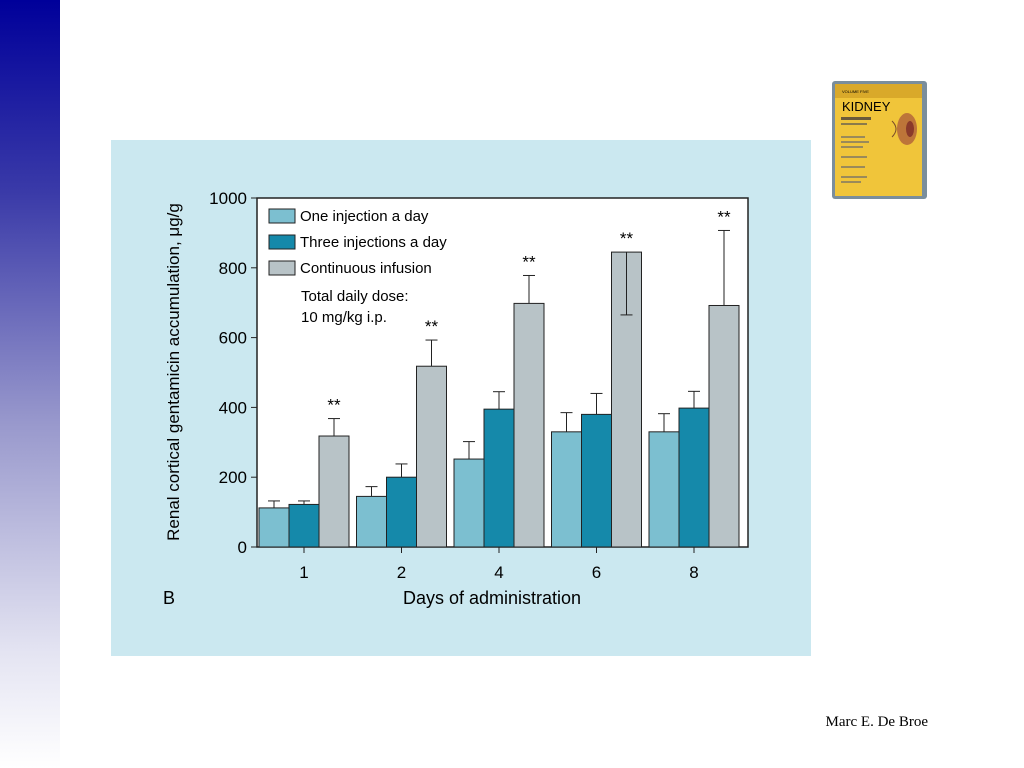  Describe the element at coordinates (371, 521) in the screenshot. I see `bar-day2-series1` at that location.